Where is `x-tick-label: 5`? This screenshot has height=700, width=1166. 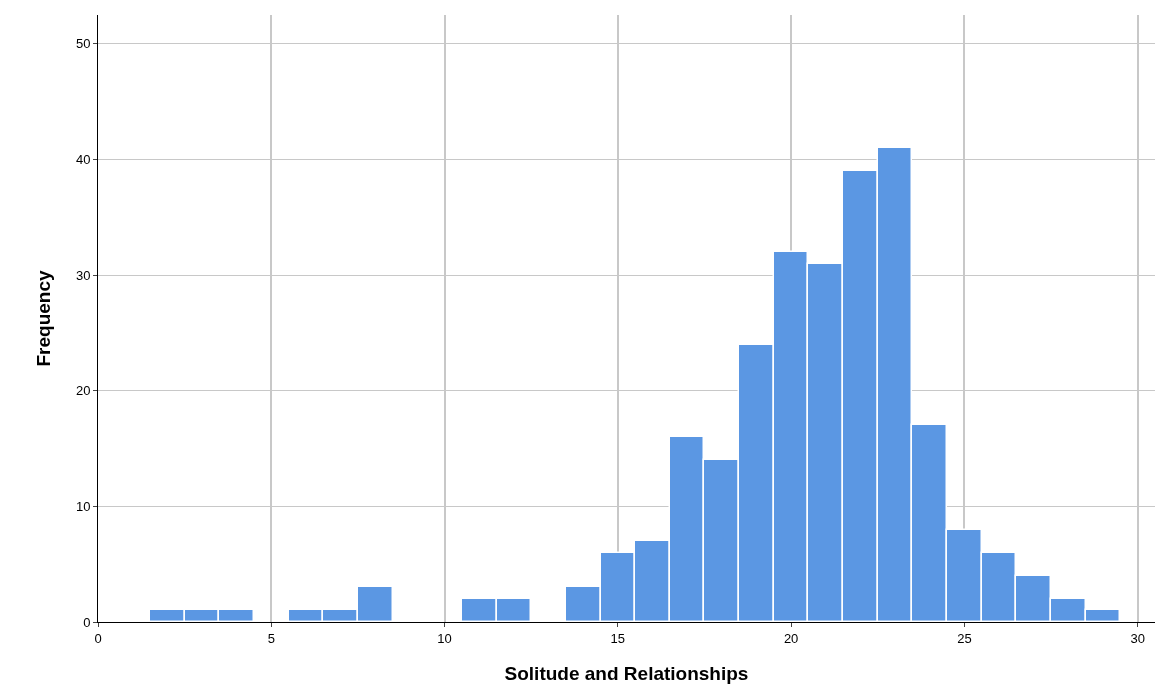
x-tick-label: 5 is located at coordinates (271, 638).